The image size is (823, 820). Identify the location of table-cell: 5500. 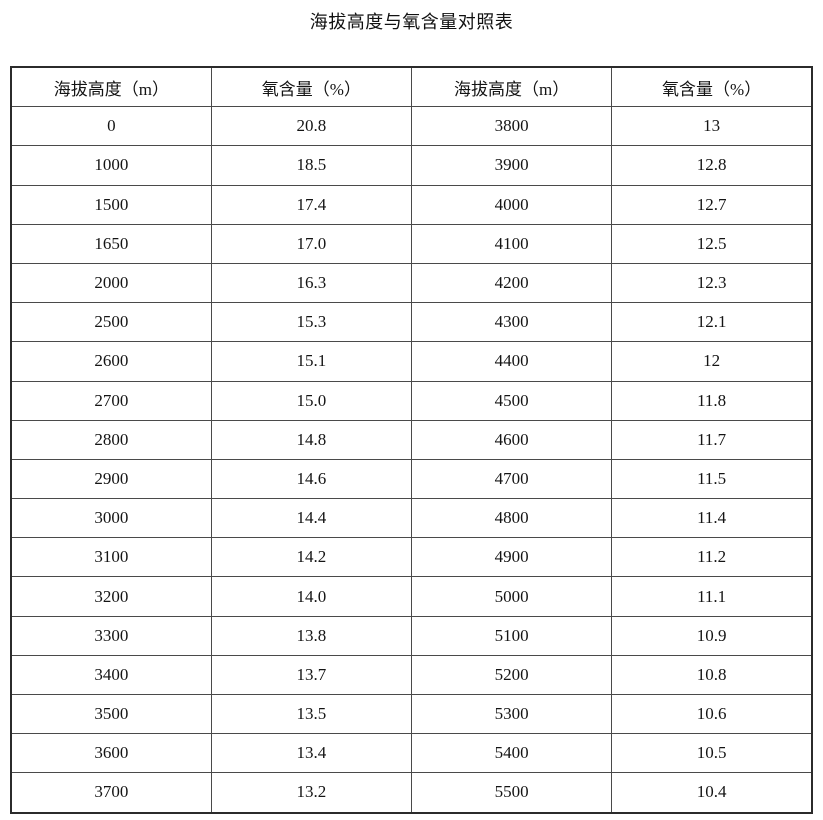
(511, 793).